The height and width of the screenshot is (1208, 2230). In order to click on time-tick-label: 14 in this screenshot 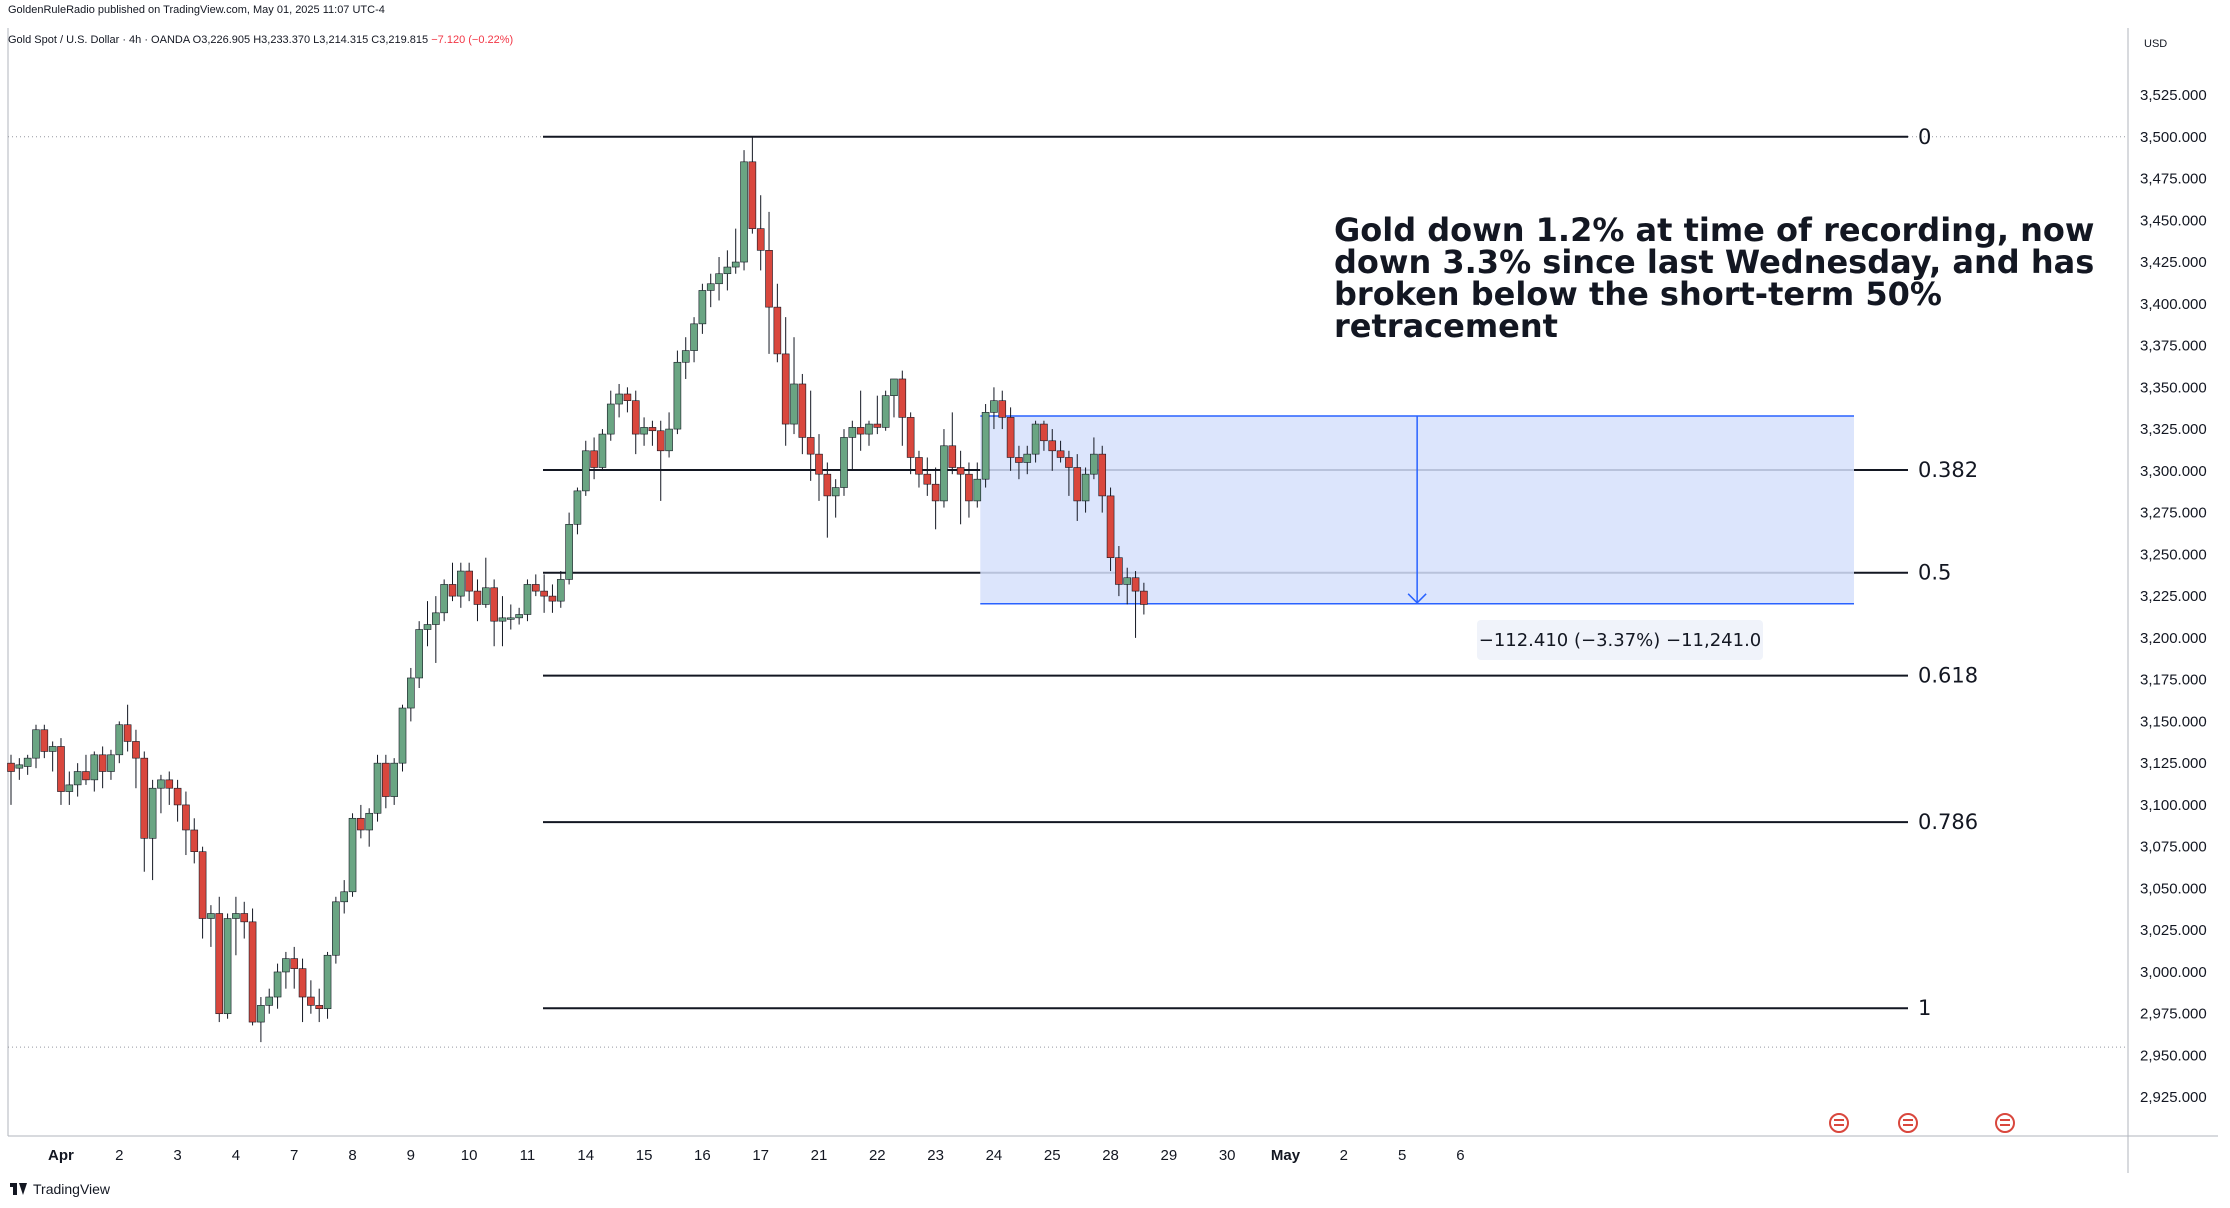, I will do `click(585, 1155)`.